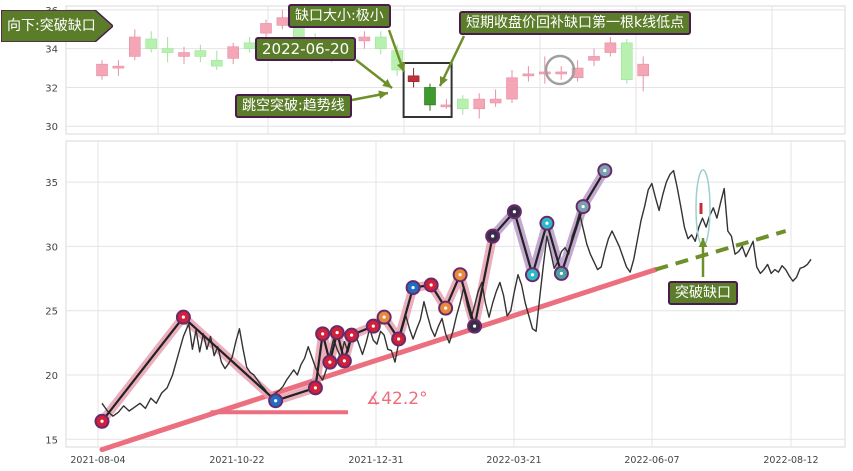 The image size is (853, 471). Describe the element at coordinates (560, 70) in the screenshot. I see `gap-fill-target-circle` at that location.